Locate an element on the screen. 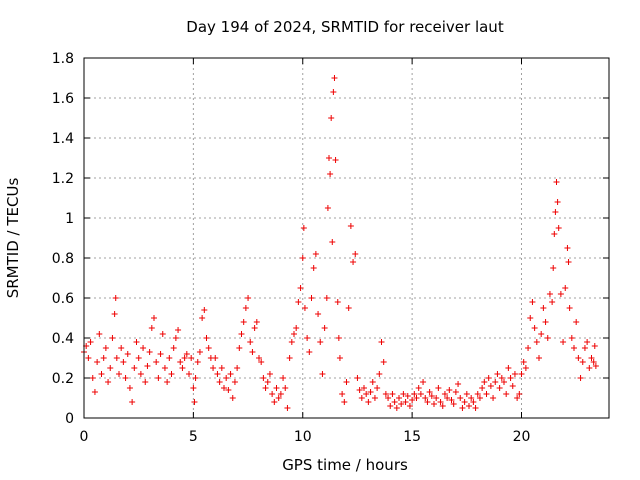  y-tick-label: 0 is located at coordinates (69, 419).